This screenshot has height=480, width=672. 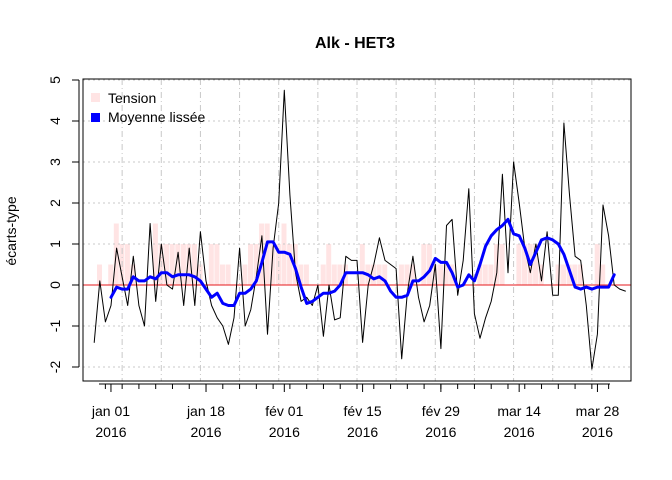 I want to click on y-tick-label: -2, so click(x=55, y=367).